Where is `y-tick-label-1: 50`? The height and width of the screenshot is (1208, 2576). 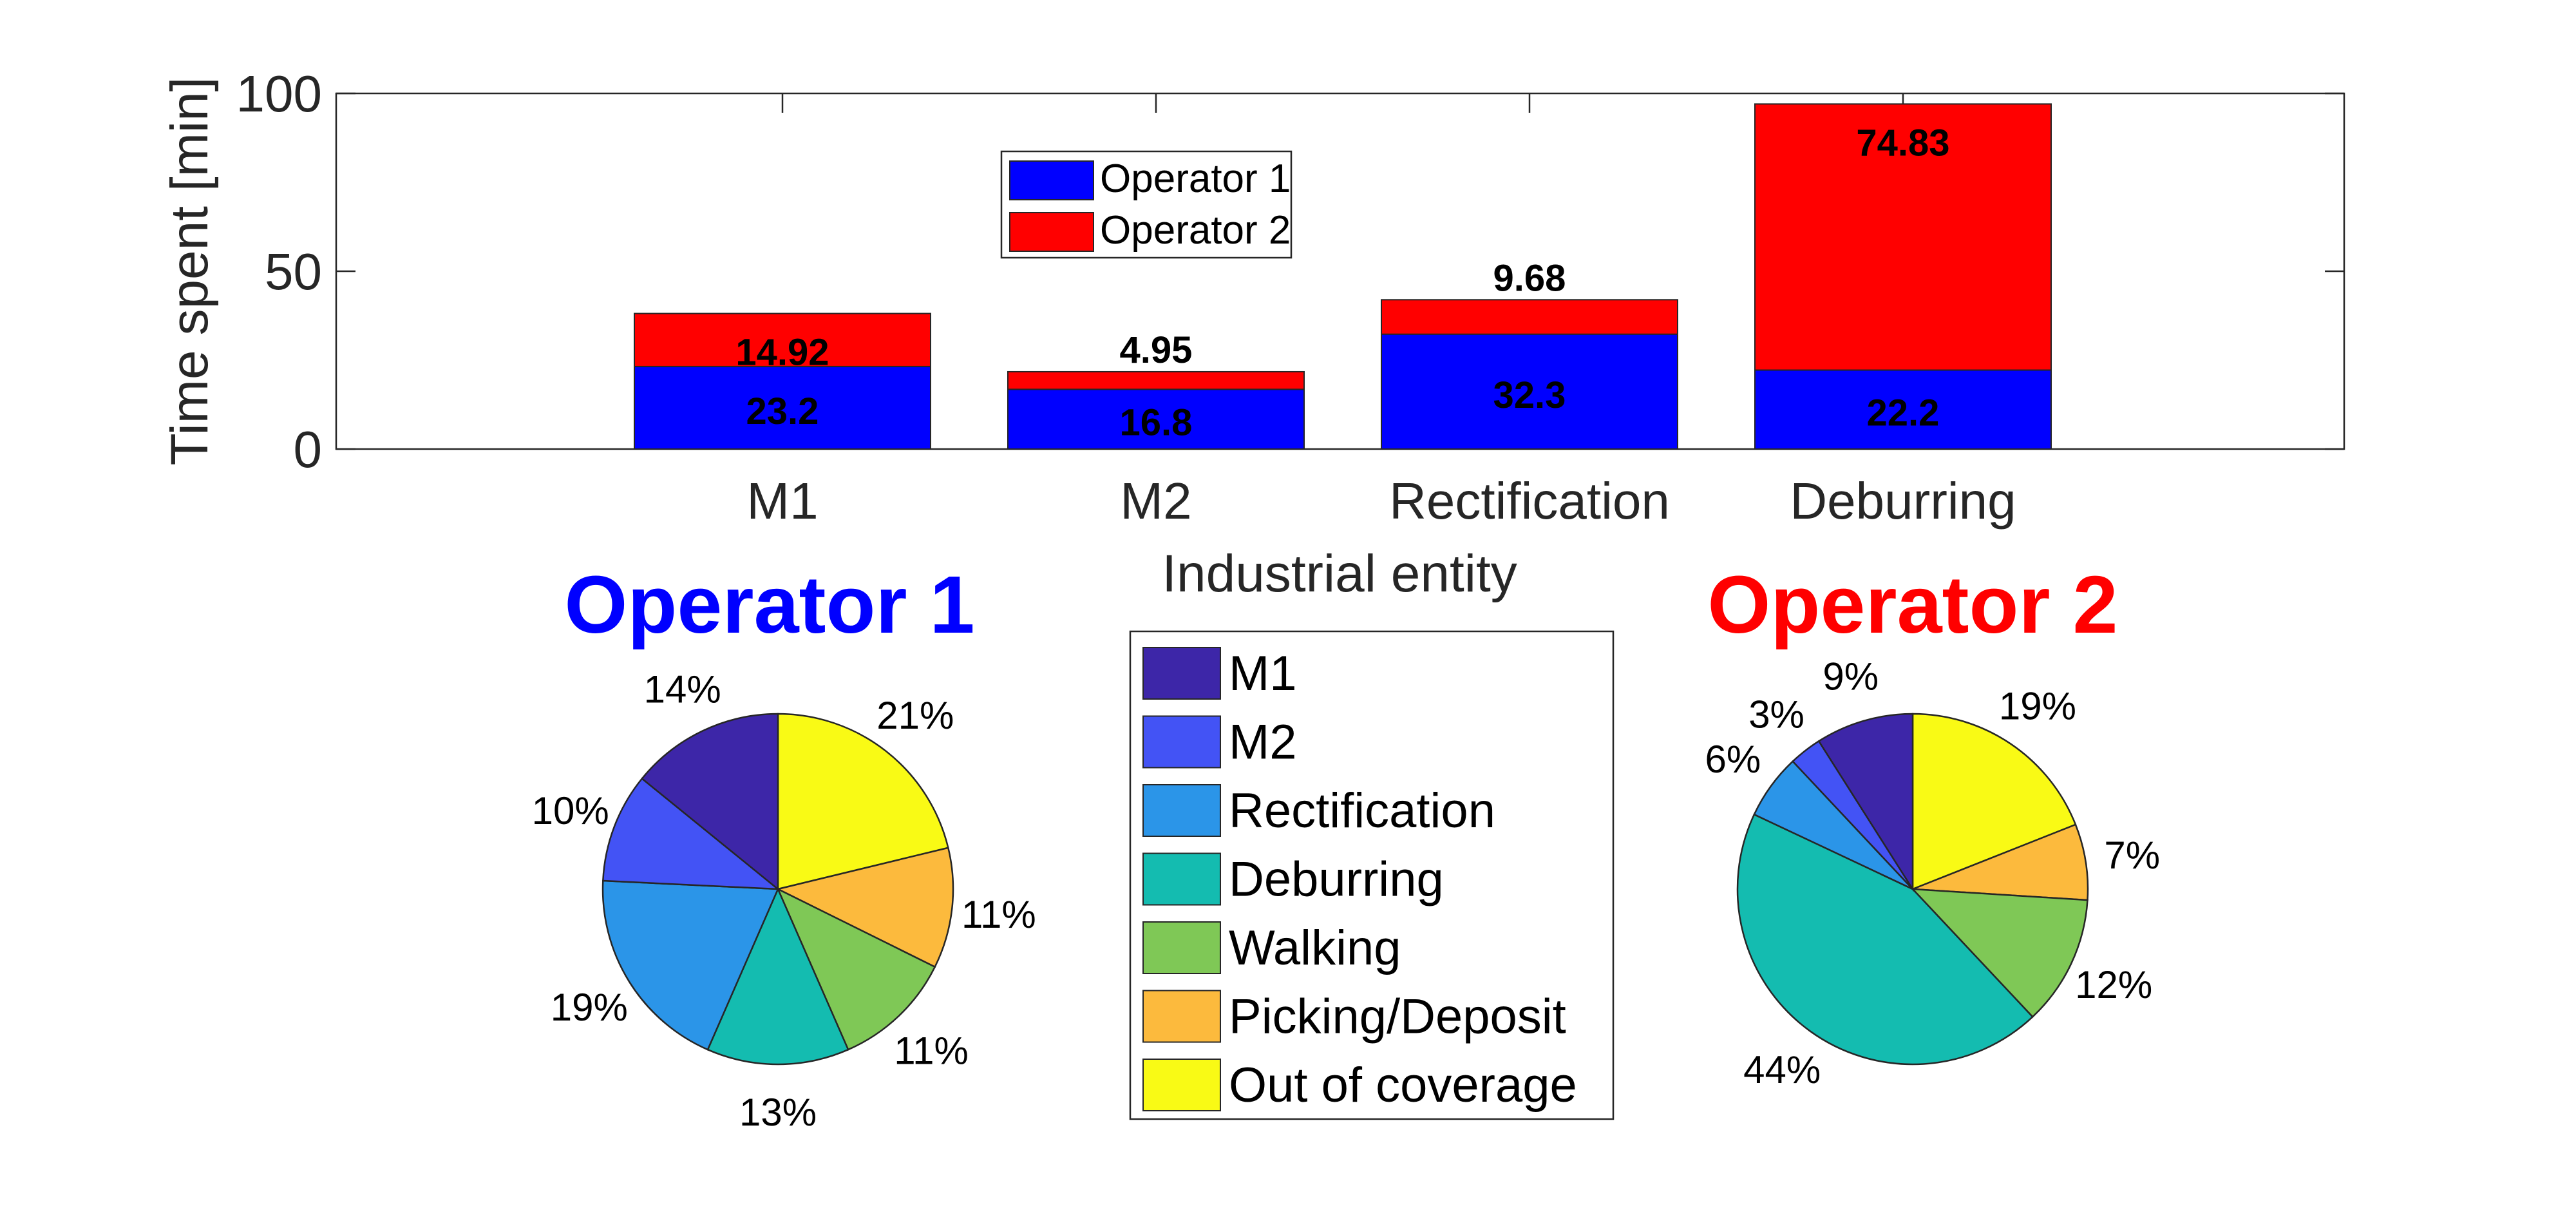
y-tick-label-1: 50 is located at coordinates (293, 271).